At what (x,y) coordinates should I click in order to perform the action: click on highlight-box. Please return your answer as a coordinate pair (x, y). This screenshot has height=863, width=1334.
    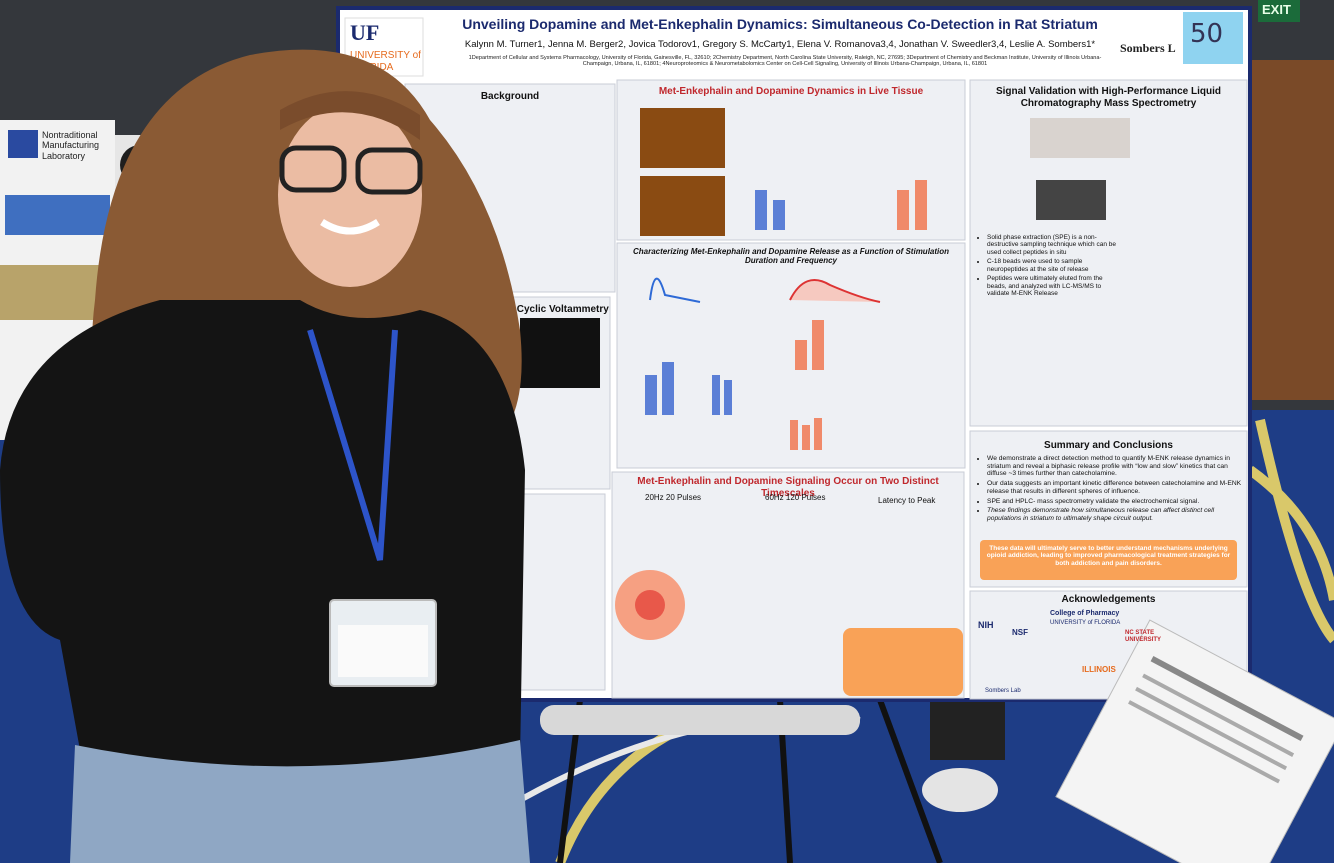
    Looking at the image, I should click on (1108, 560).